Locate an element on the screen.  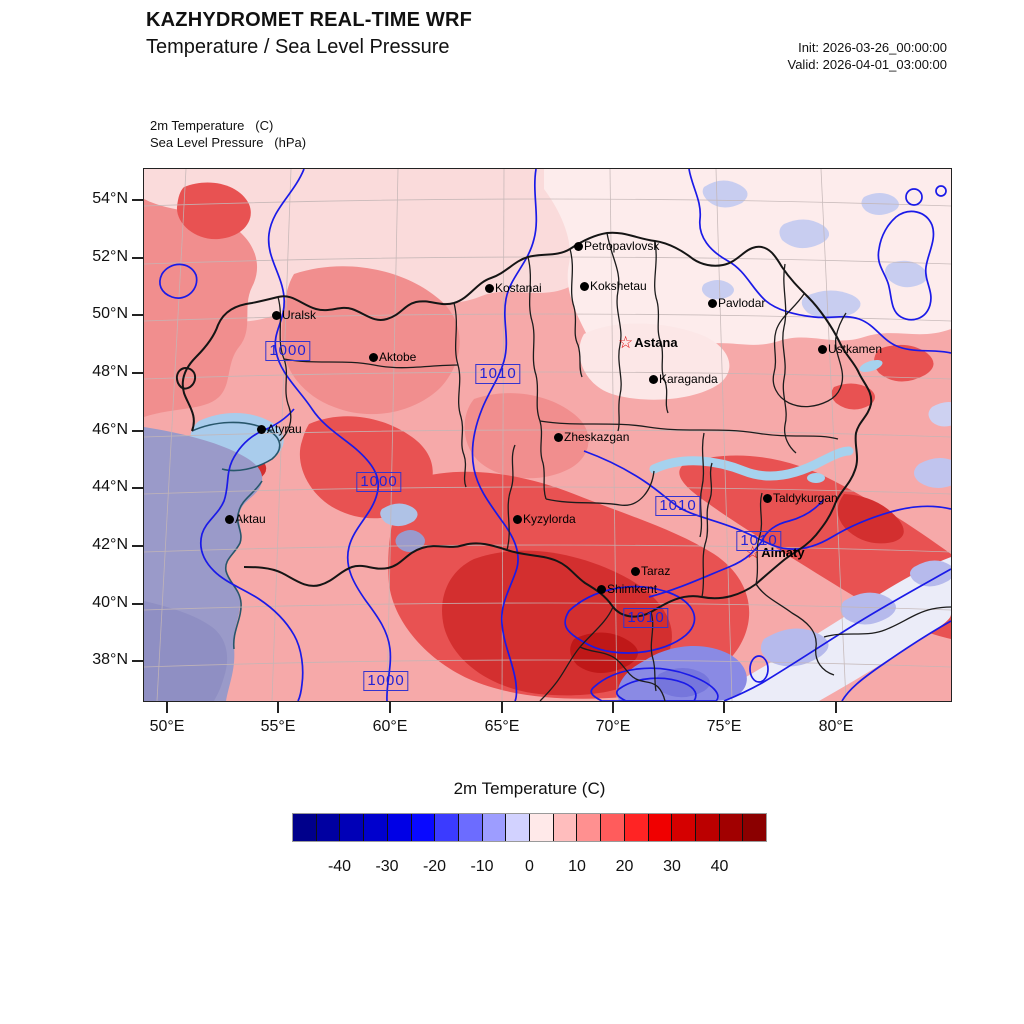
init-timestamp: Init: 2026-03-26_00:00:00 is located at coordinates (872, 47).